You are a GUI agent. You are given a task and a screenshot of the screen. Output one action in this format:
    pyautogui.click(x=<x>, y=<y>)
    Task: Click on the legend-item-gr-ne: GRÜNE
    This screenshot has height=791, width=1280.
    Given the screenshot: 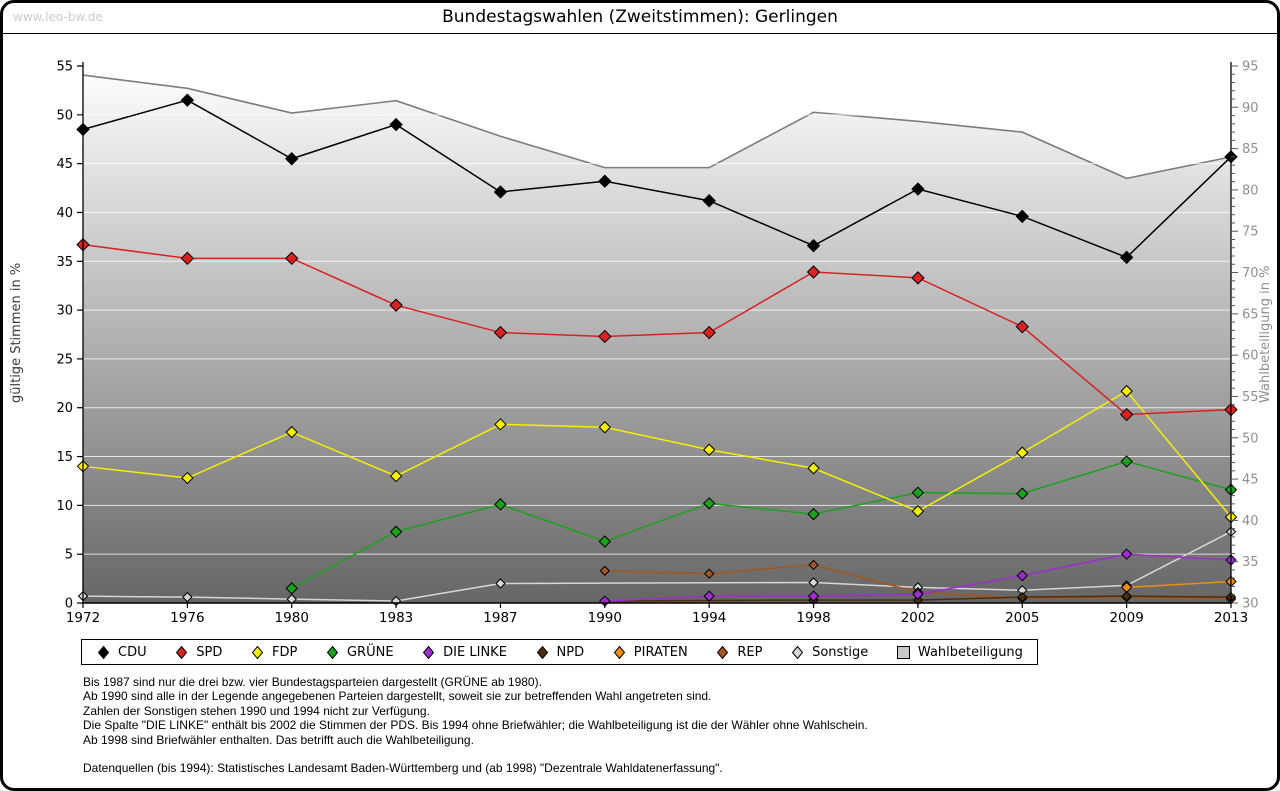 What is the action you would take?
    pyautogui.click(x=359, y=652)
    